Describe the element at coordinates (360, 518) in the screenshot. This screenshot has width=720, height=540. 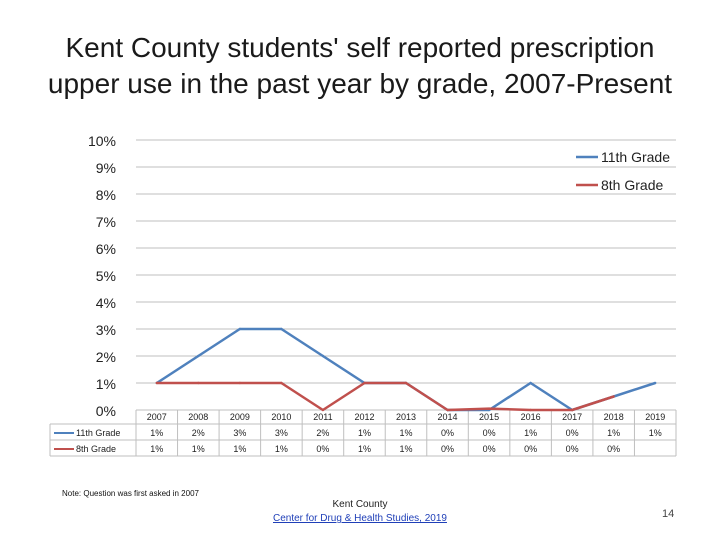
I see `source-link: Center for Drug & Health Studies, 2019` at that location.